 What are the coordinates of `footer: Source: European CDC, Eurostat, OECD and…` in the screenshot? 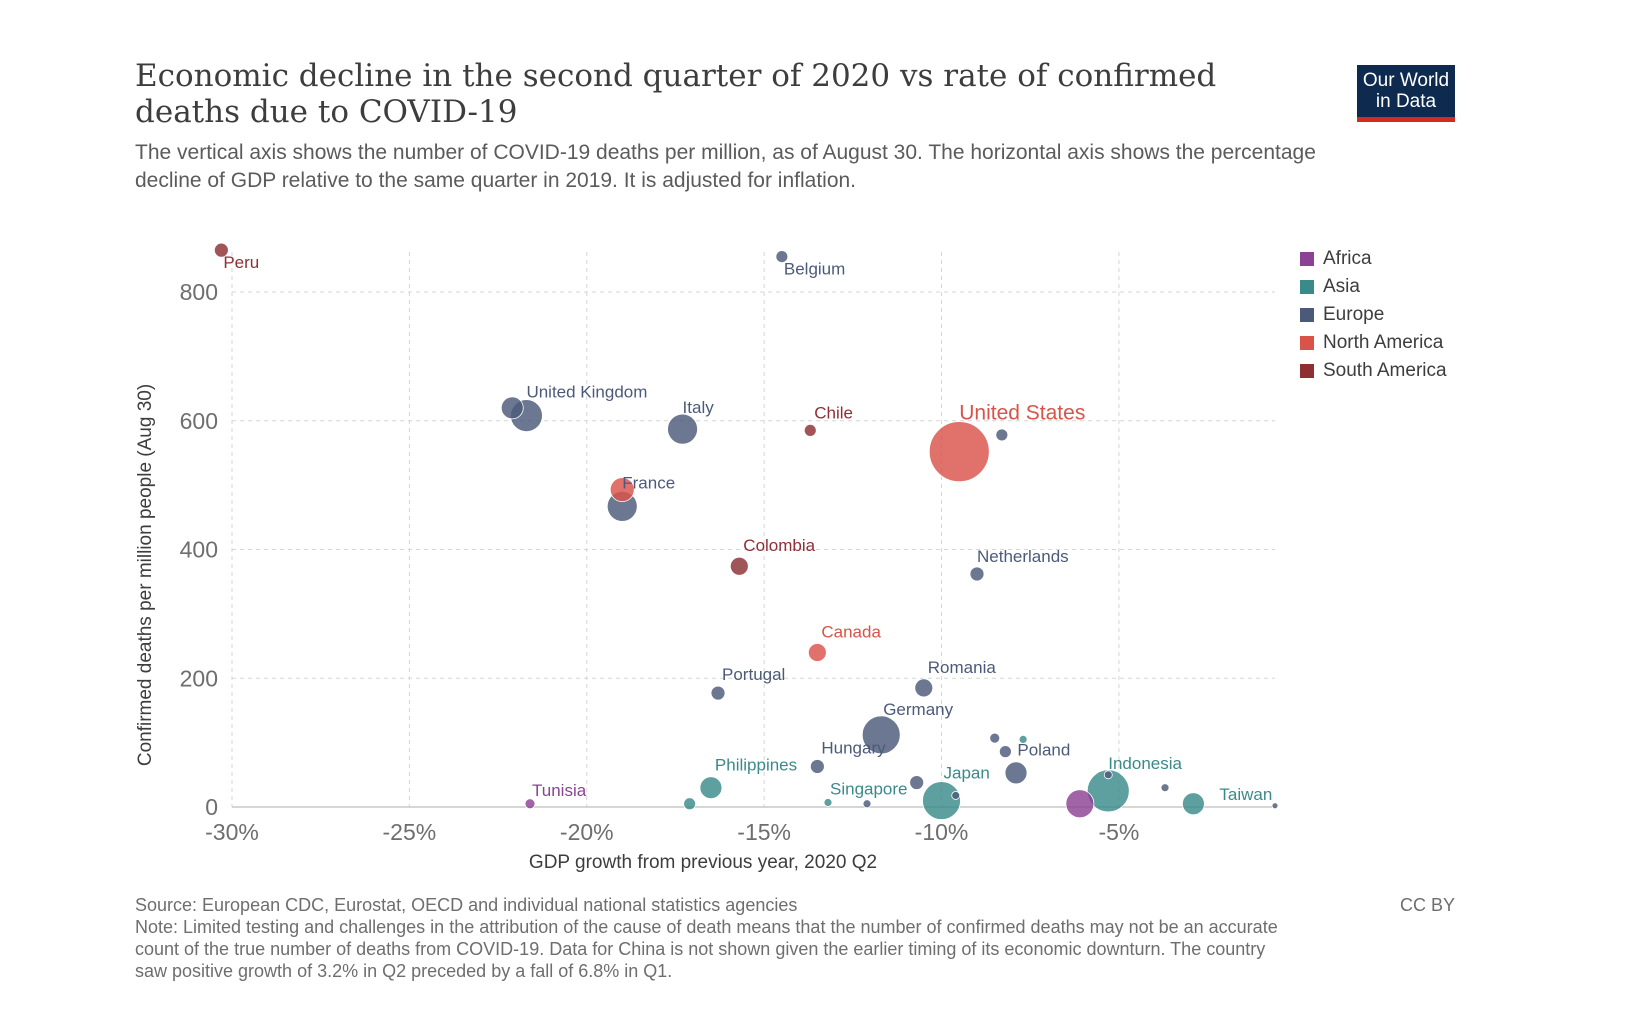 It's located at (795, 938).